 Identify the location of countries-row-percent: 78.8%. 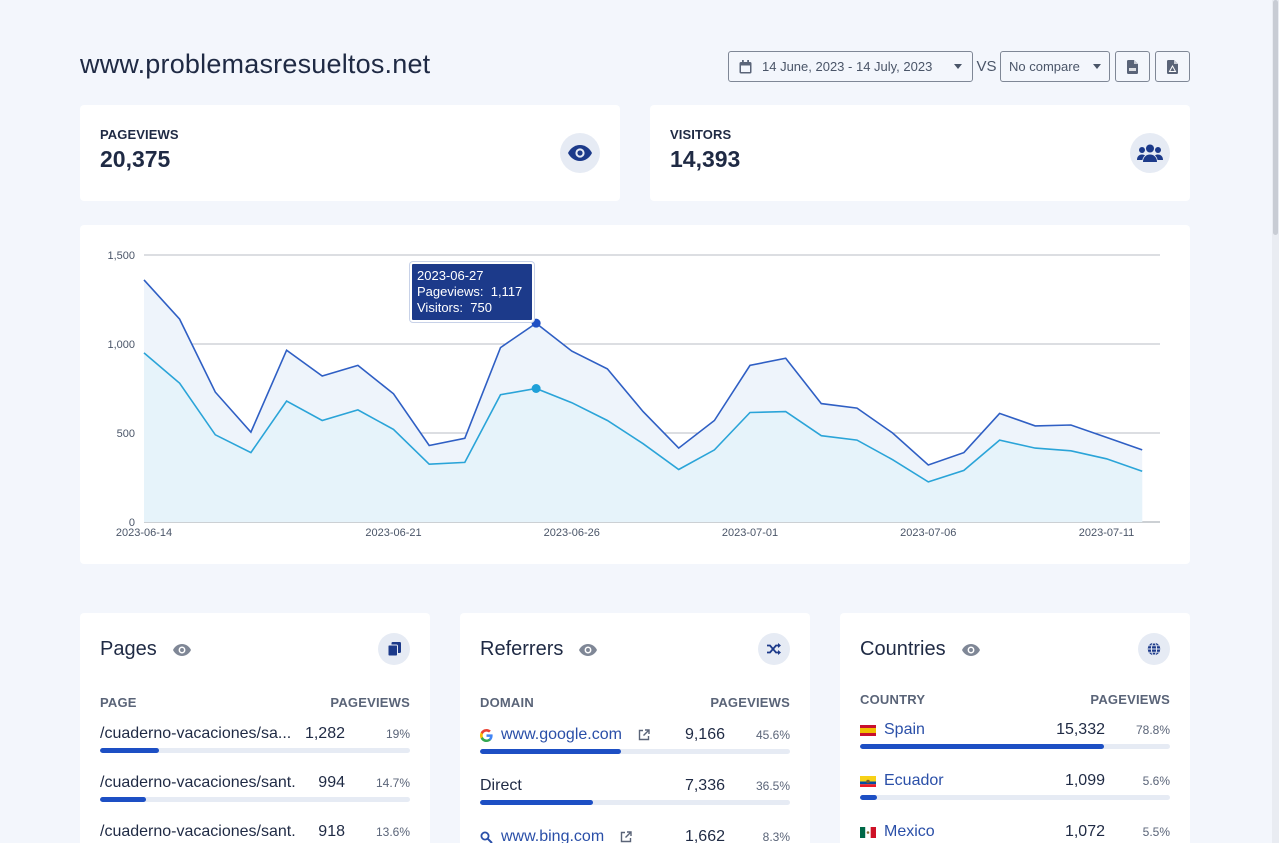
(1152, 730).